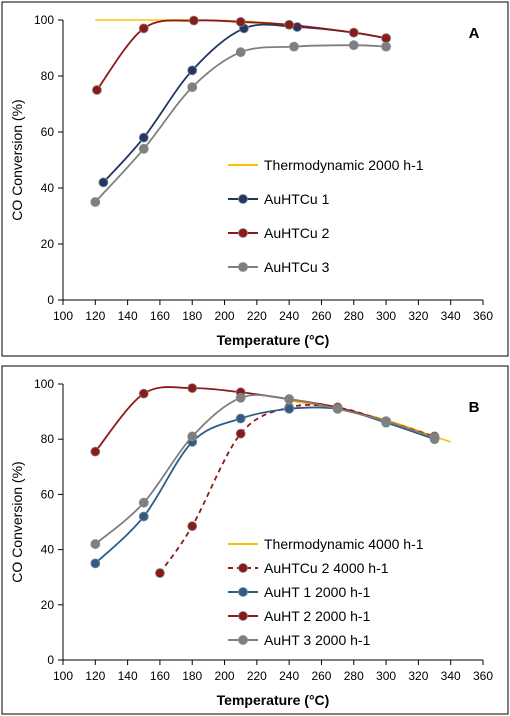  Describe the element at coordinates (297, 199) in the screenshot. I see `legend-label: AuHTCu 1` at that location.